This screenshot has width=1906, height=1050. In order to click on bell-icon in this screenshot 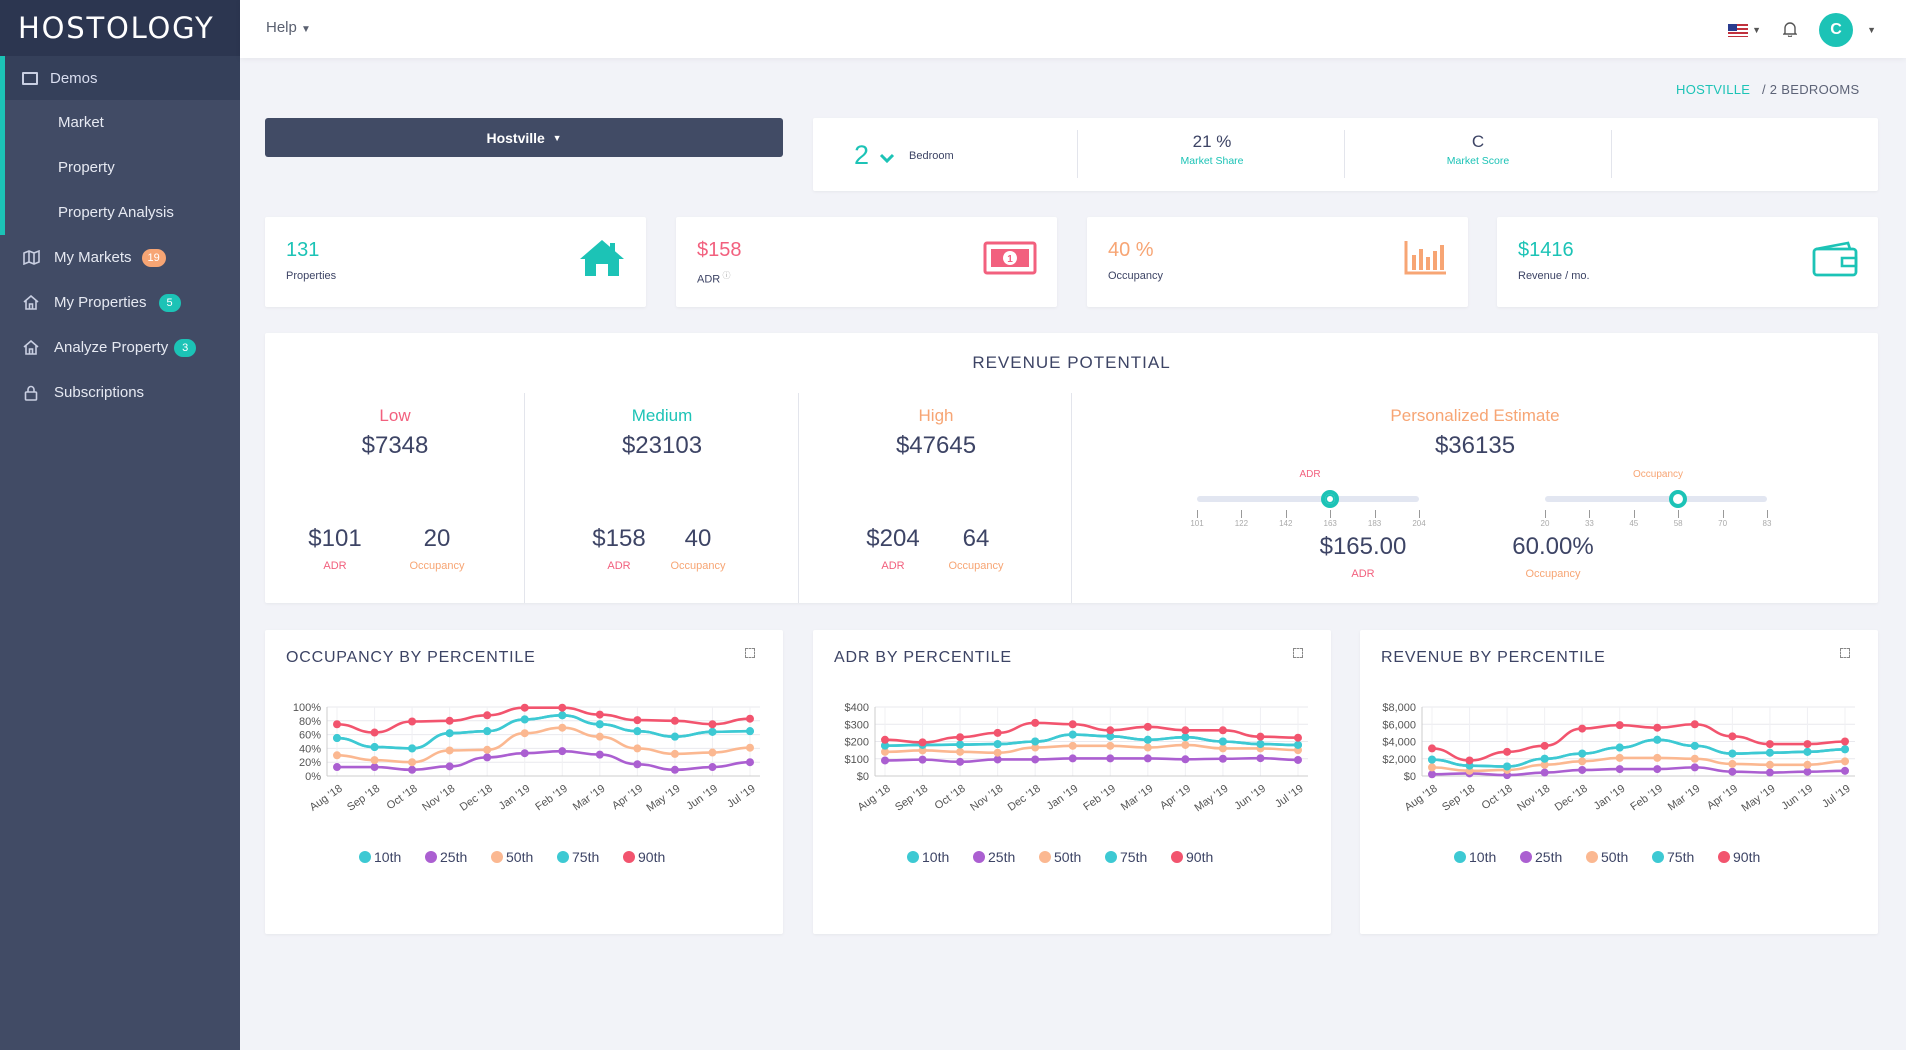, I will do `click(1790, 30)`.